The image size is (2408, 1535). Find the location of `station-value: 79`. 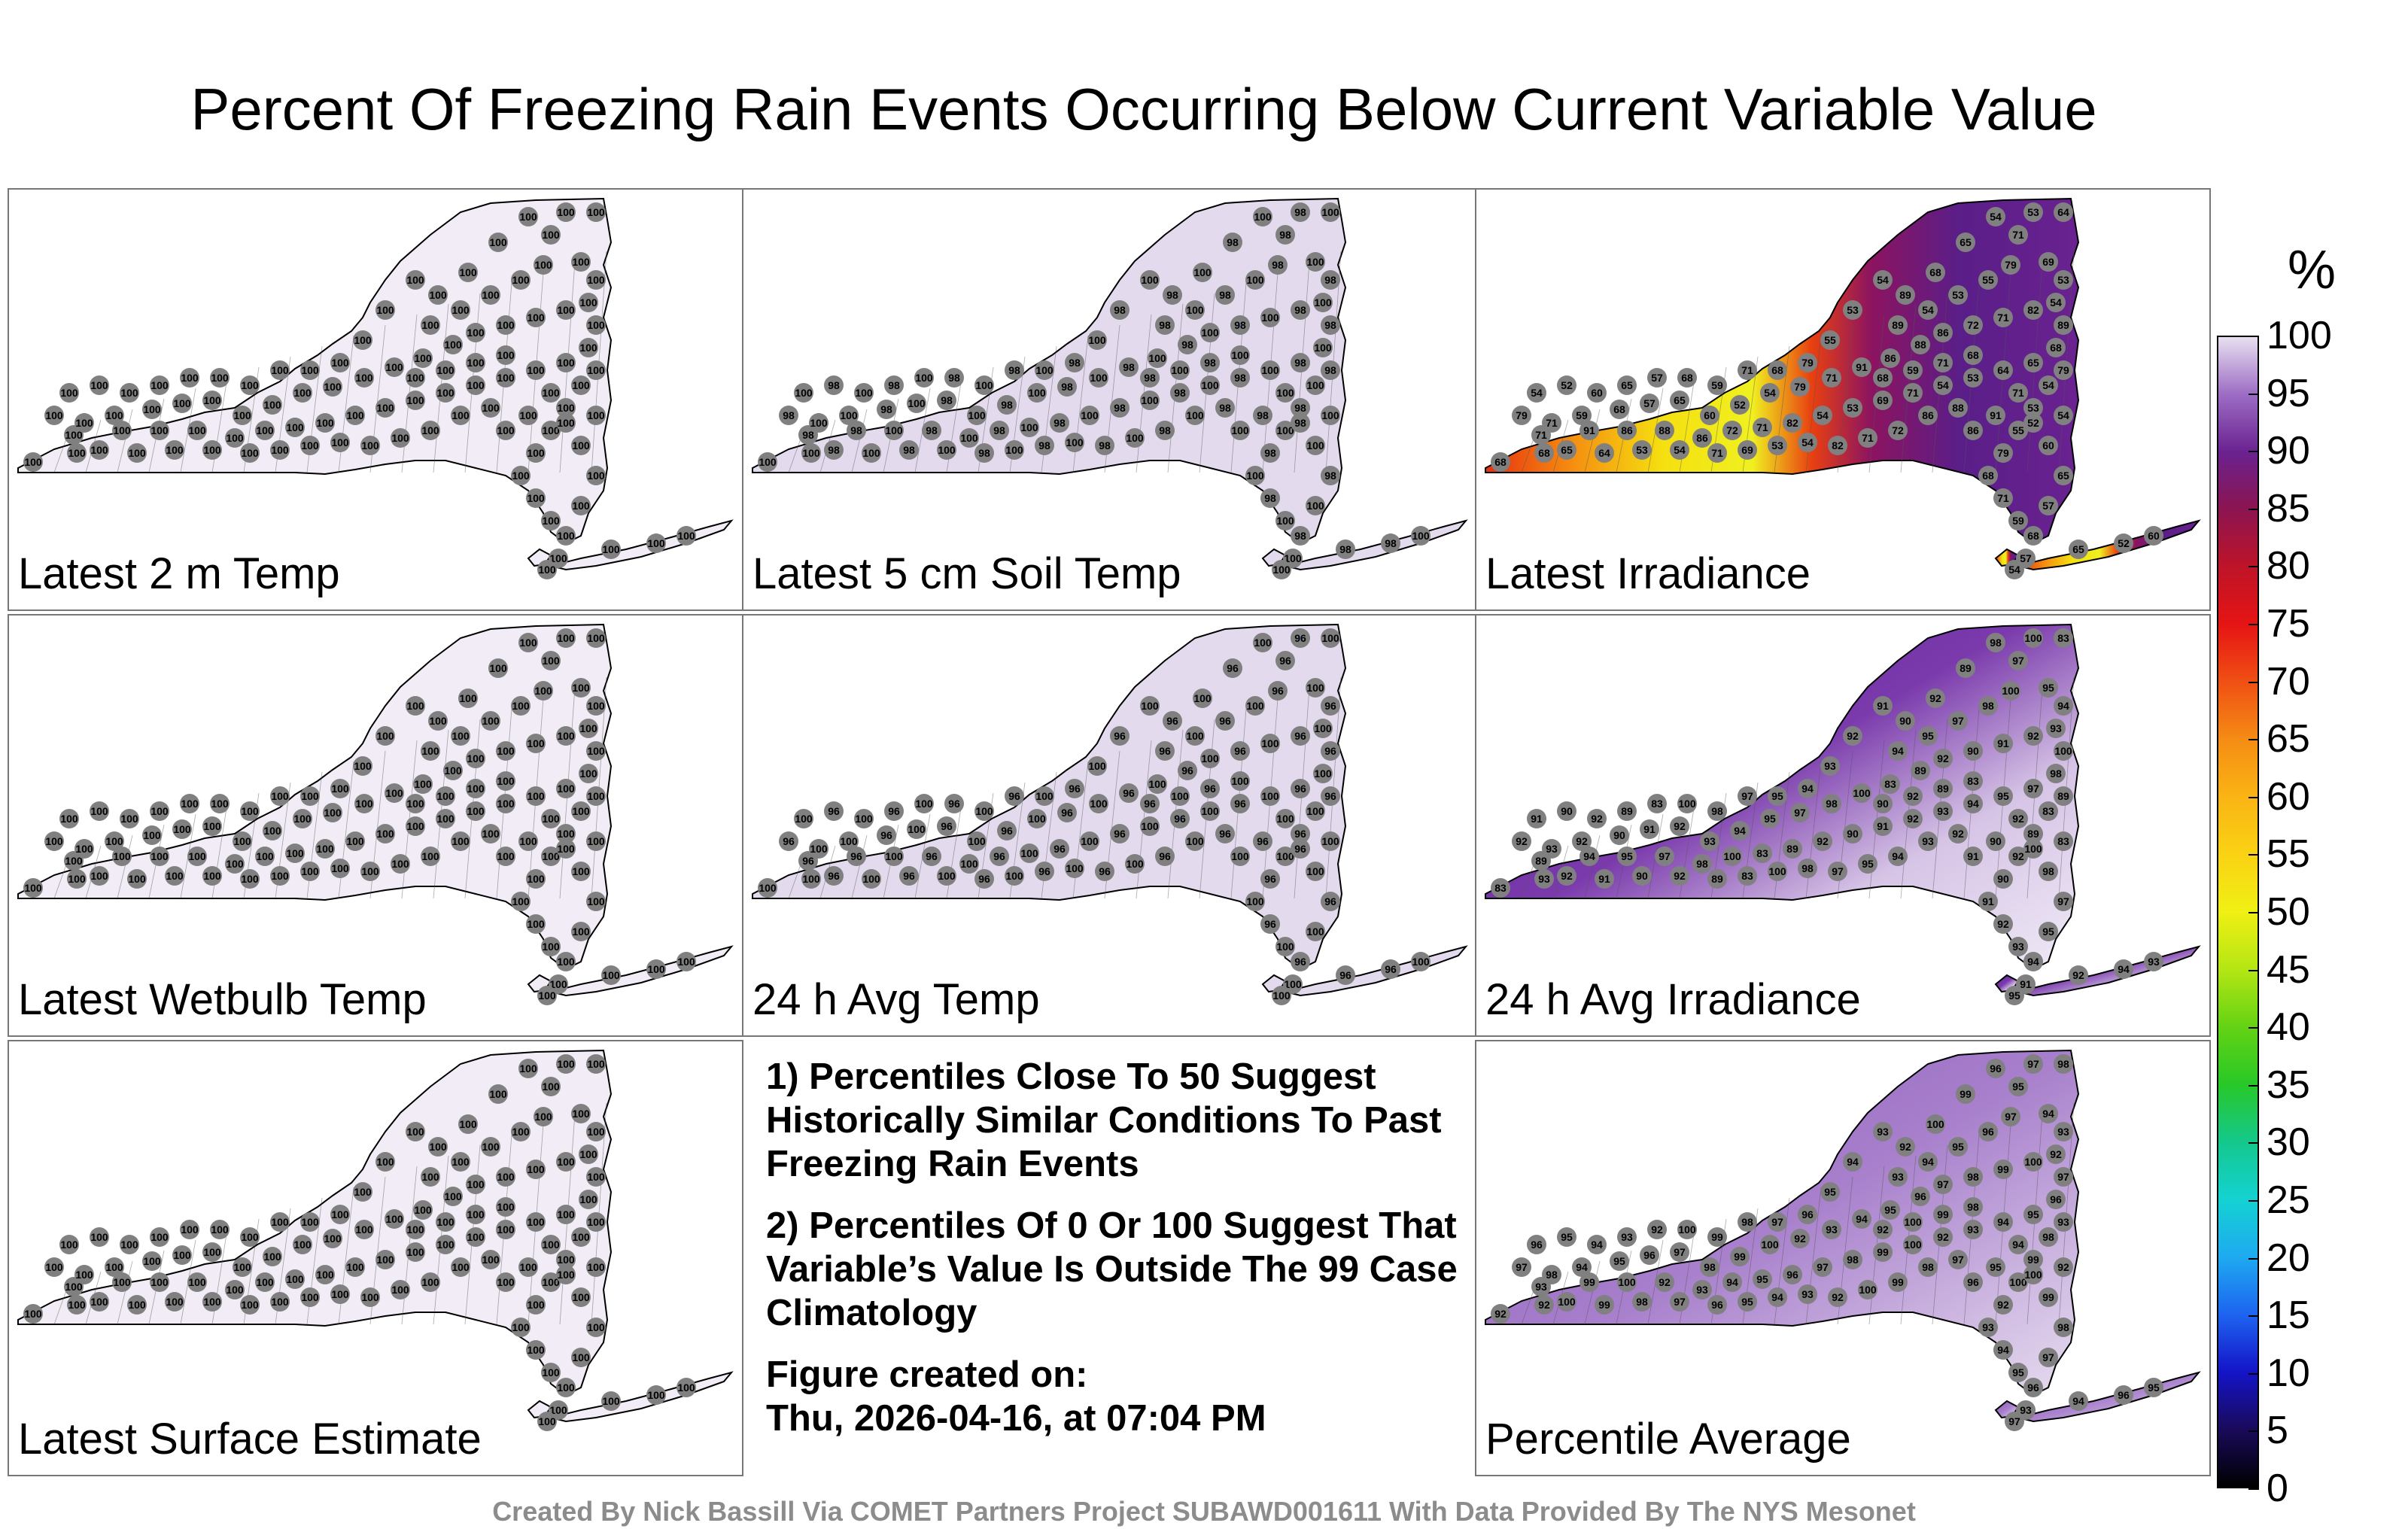

station-value: 79 is located at coordinates (2003, 453).